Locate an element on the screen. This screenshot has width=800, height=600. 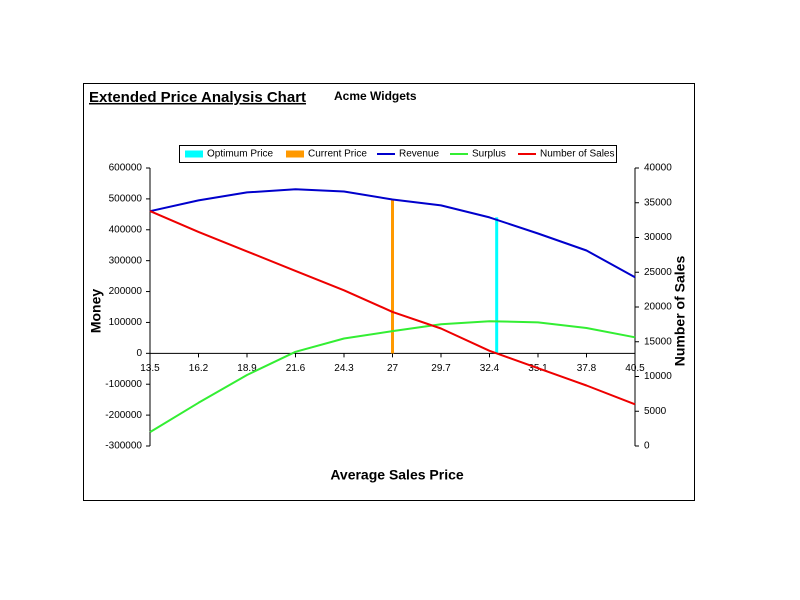
x-tick-label: 16.2 is located at coordinates (199, 368).